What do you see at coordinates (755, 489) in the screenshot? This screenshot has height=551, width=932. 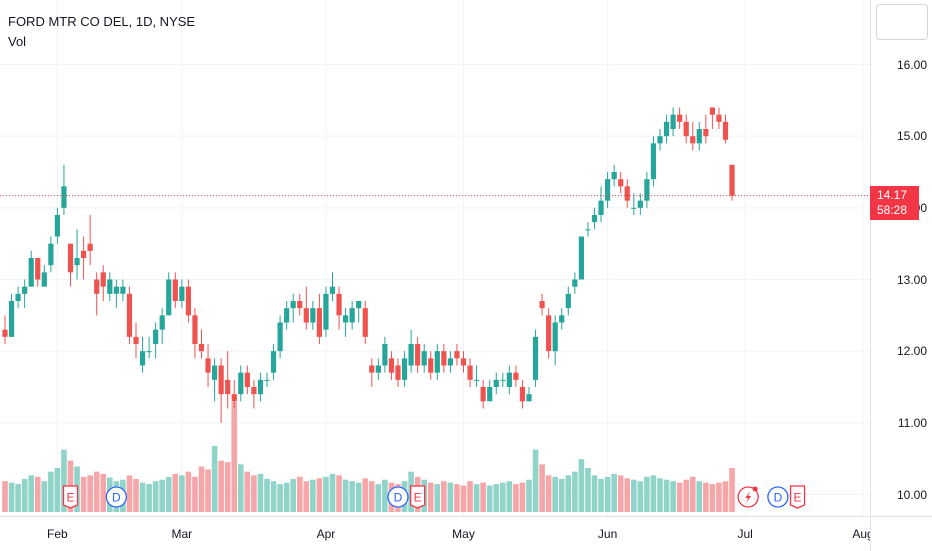 I see `notification-dot` at bounding box center [755, 489].